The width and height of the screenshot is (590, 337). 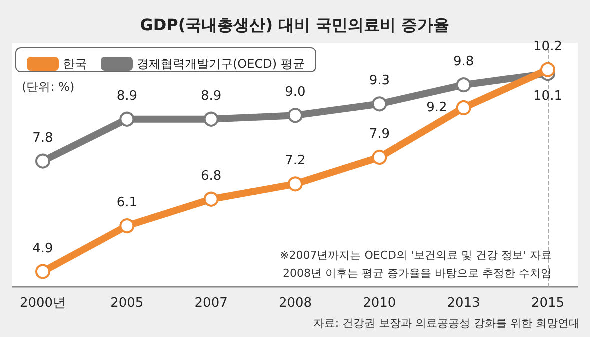 I want to click on x-tick-label: 2000년, so click(x=43, y=303).